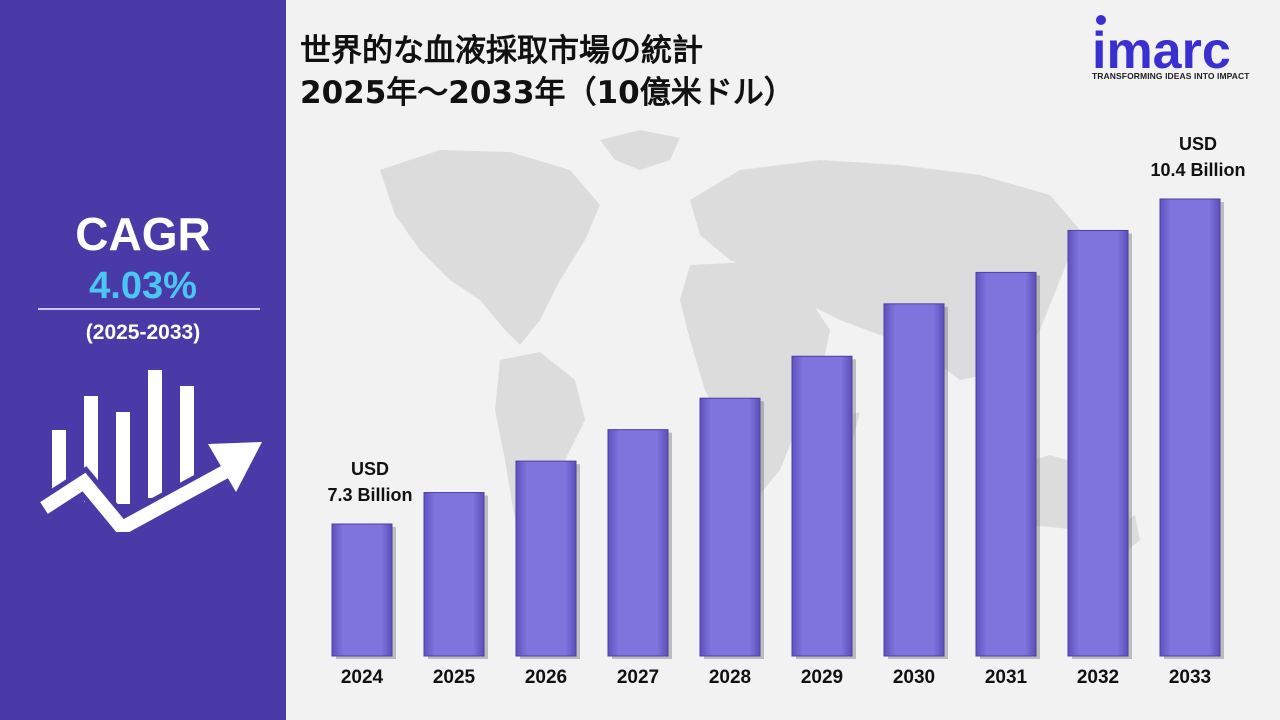  Describe the element at coordinates (638, 677) in the screenshot. I see `x-tick-label-2027: 2027` at that location.